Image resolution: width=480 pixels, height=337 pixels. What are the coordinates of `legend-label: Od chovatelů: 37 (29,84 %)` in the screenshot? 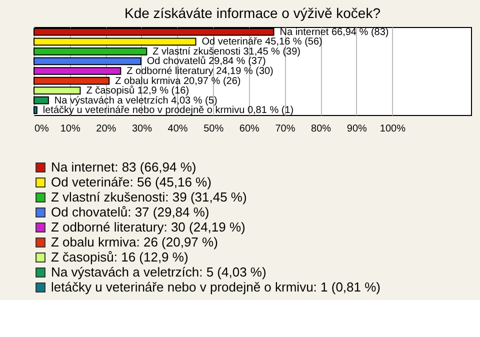 It's located at (130, 212).